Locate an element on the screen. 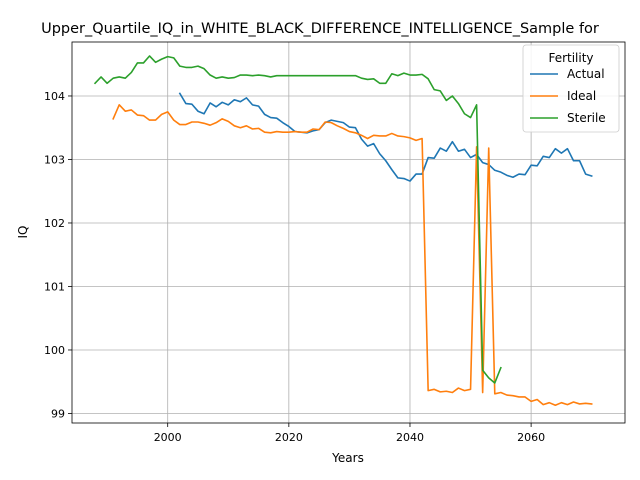 The width and height of the screenshot is (640, 480). y-tick-label: 102 is located at coordinates (54, 223).